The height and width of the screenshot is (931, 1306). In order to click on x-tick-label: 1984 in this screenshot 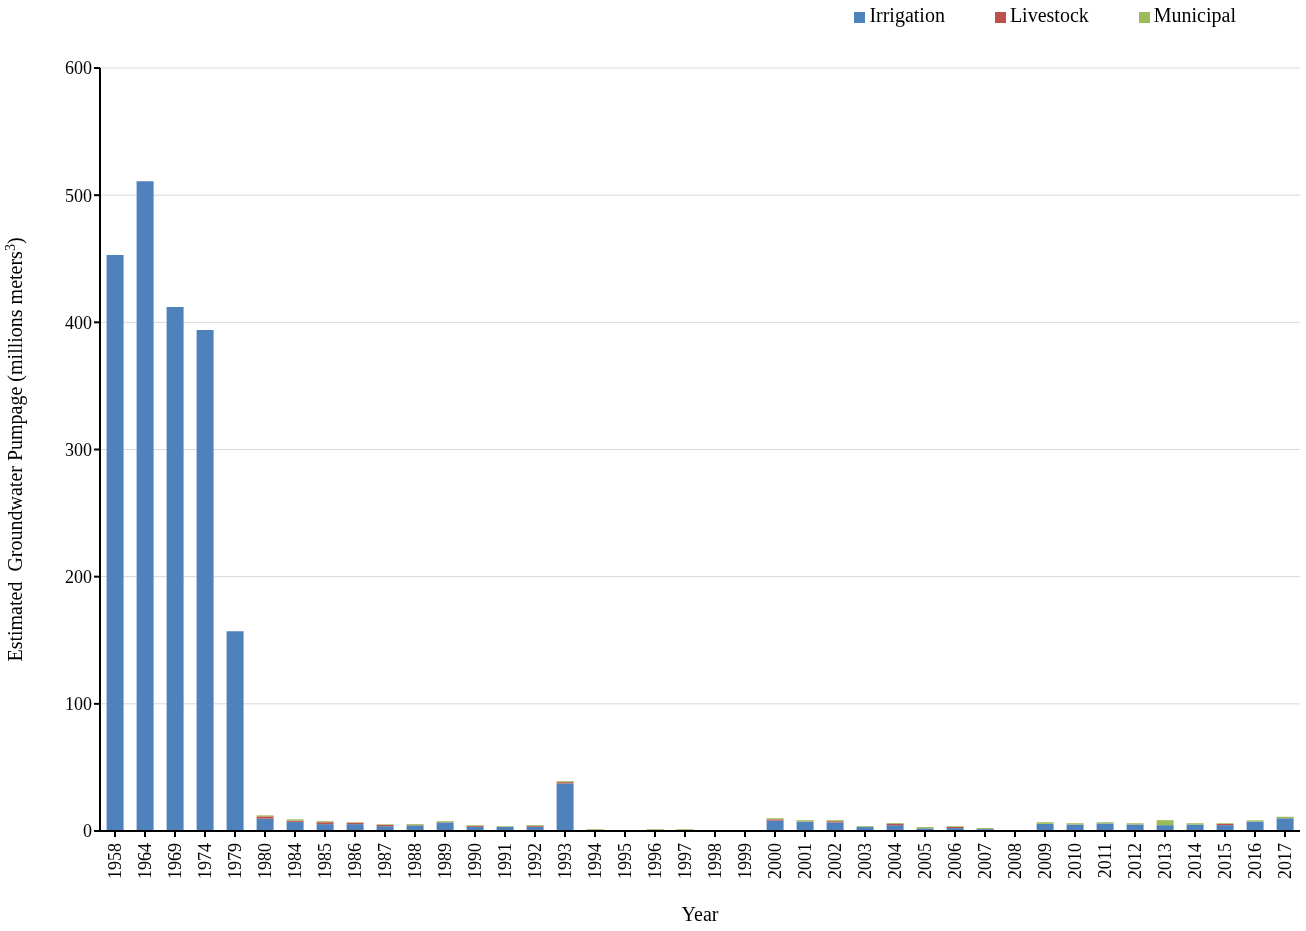, I will do `click(295, 861)`.